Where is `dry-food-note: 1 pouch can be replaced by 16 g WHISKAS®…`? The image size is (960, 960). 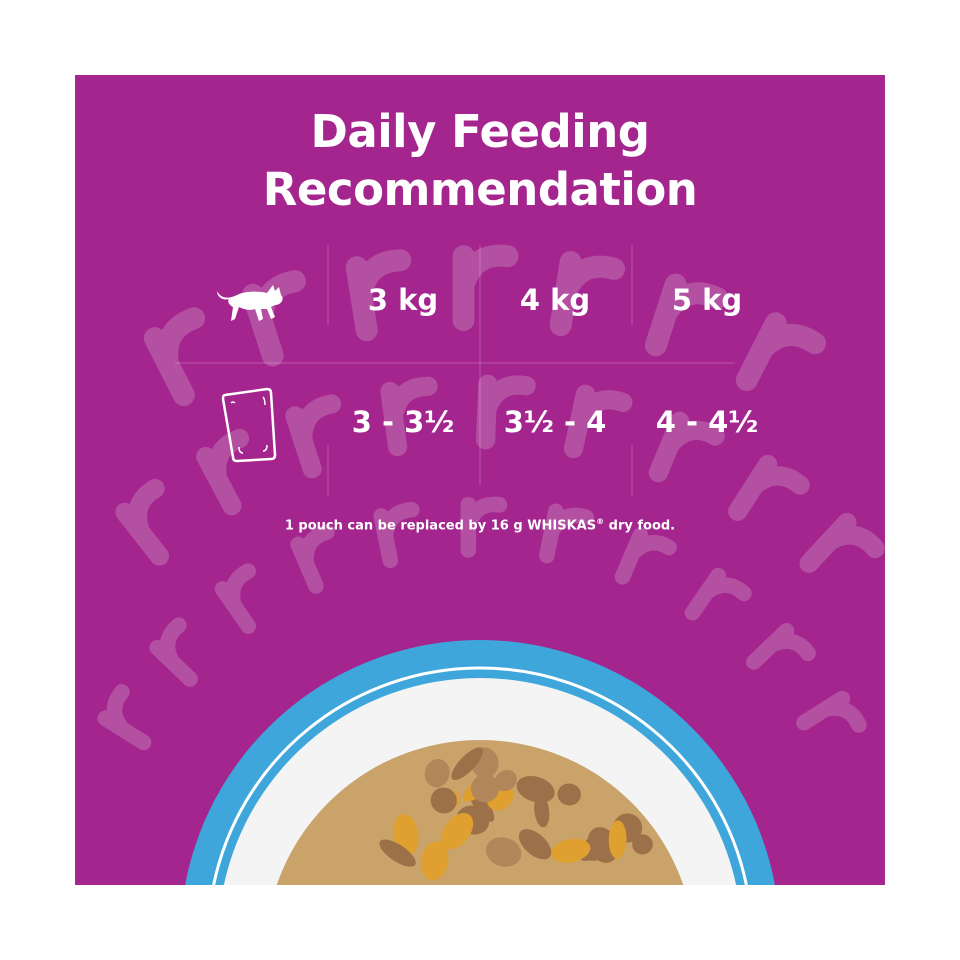
dry-food-note: 1 pouch can be replaced by 16 g WHISKAS®… is located at coordinates (480, 525).